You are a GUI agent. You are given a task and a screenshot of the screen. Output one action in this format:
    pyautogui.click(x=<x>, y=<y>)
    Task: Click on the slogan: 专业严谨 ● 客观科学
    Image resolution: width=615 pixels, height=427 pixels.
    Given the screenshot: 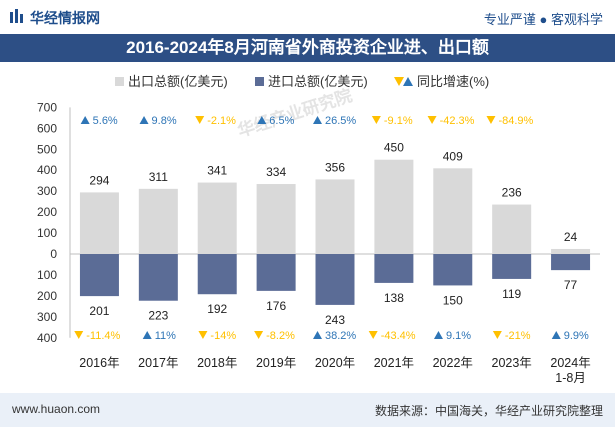 What is the action you would take?
    pyautogui.click(x=543, y=19)
    